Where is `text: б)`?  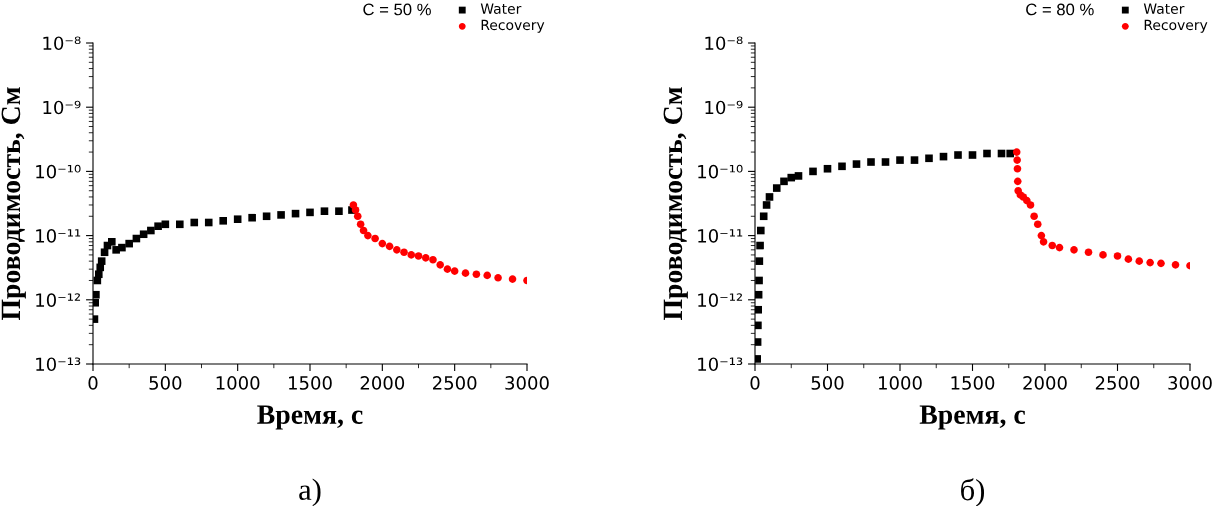
text: б) is located at coordinates (973, 492).